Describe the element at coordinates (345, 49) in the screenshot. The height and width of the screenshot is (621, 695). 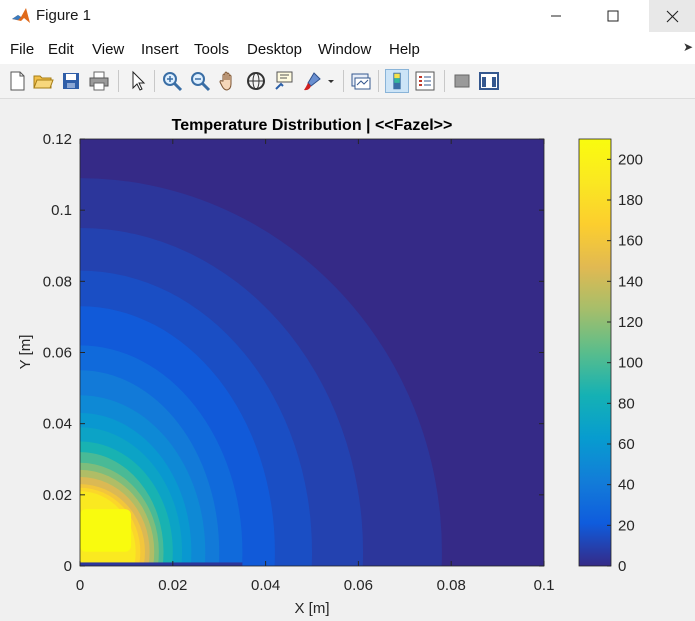
I see `menu-window: Window` at that location.